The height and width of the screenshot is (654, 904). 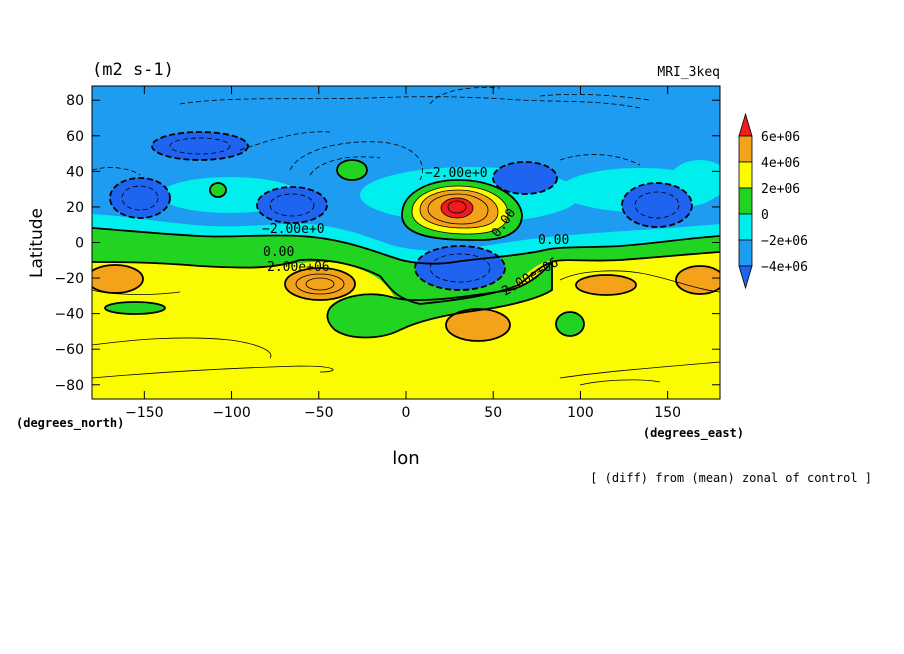 What do you see at coordinates (780, 189) in the screenshot?
I see `colorbar-label: 2e+06` at bounding box center [780, 189].